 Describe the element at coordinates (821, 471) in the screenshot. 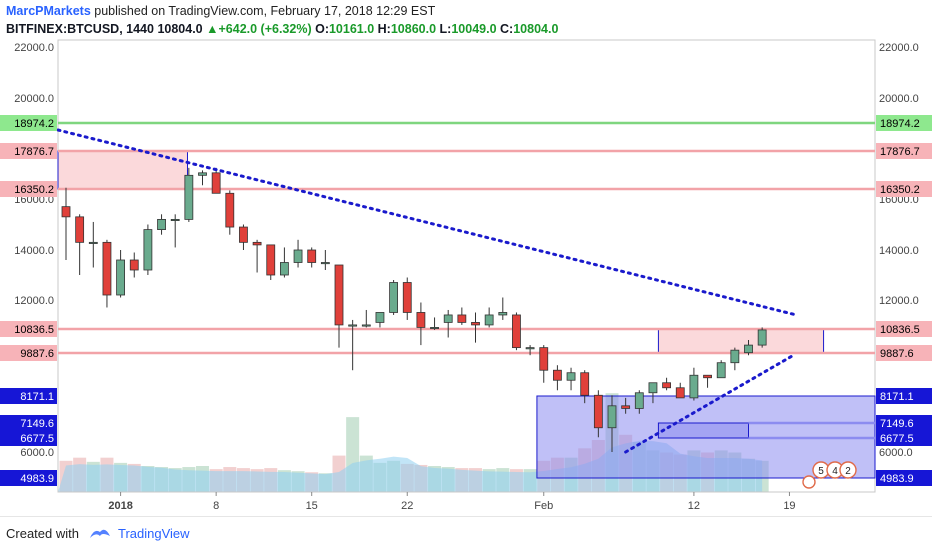

I see `event-badge-label: 5` at that location.